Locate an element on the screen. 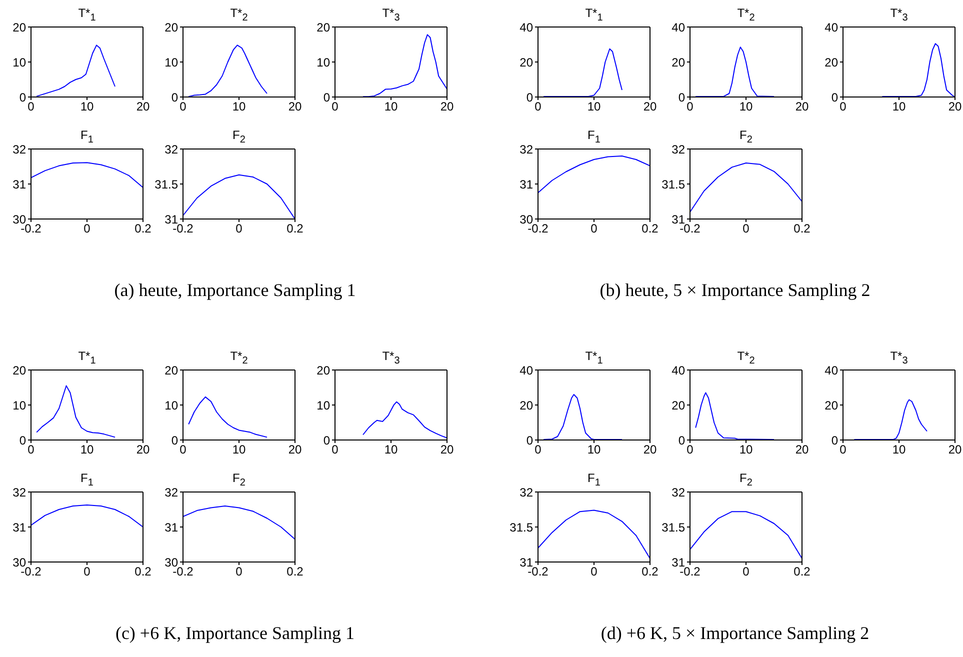 Image resolution: width=963 pixels, height=657 pixels. text: (c) +6 K, Importance Sampling 1 is located at coordinates (235, 633).